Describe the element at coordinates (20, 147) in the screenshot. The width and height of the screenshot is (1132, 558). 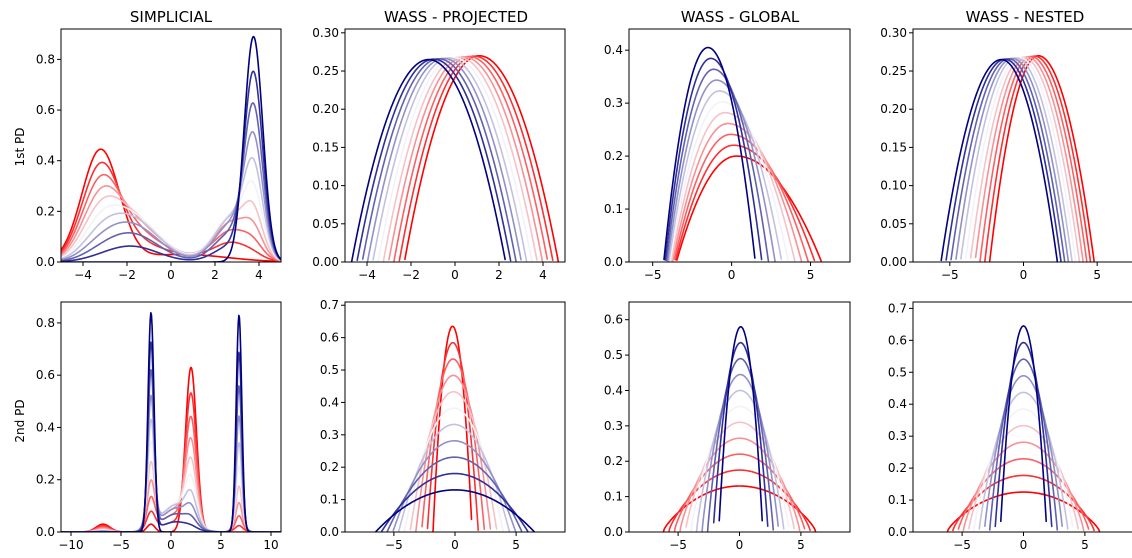
I see `row-label-1st-pd: 1st PD` at that location.